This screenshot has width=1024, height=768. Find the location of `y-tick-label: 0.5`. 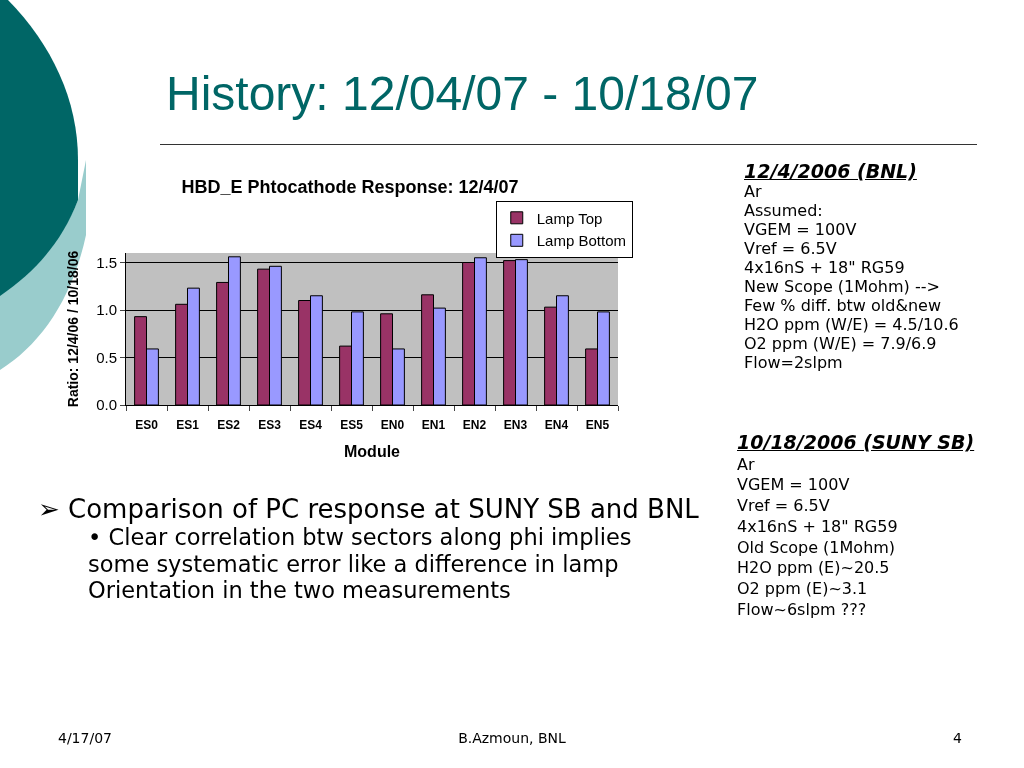

y-tick-label: 0.5 is located at coordinates (106, 357).